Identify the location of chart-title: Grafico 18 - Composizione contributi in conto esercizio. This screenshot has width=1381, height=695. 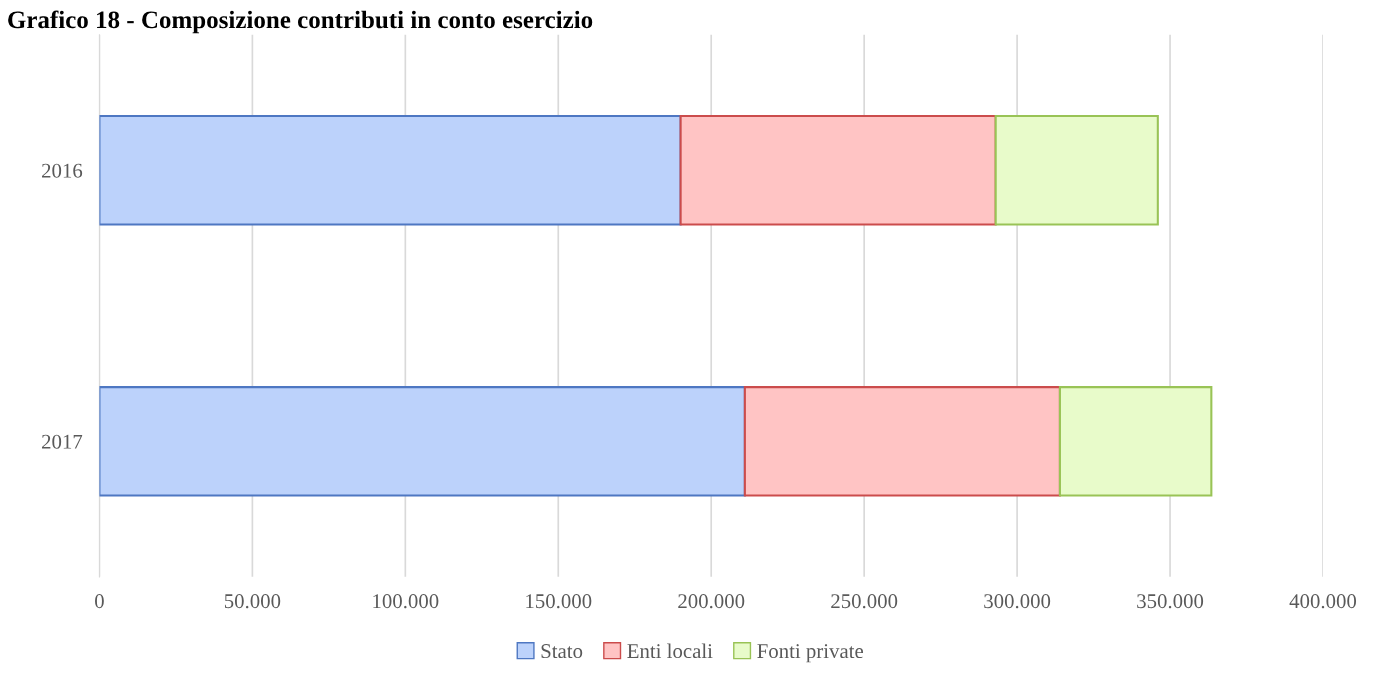
(300, 22).